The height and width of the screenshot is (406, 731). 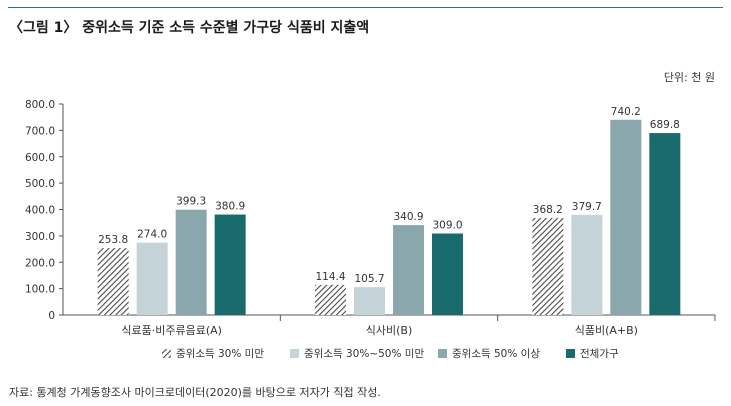 What do you see at coordinates (364, 353) in the screenshot?
I see `legend-label: 중위소득 30%~50% 미만` at bounding box center [364, 353].